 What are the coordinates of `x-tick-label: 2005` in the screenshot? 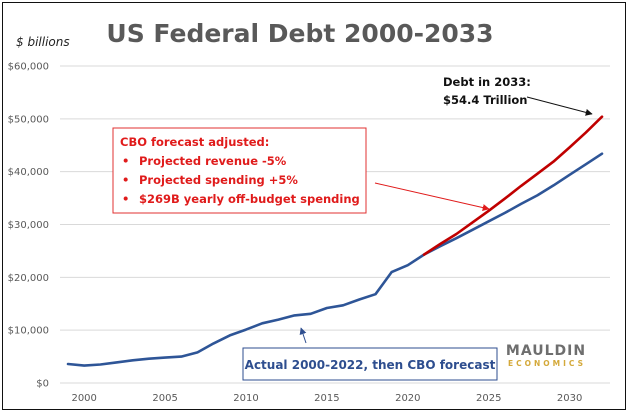 It's located at (164, 398).